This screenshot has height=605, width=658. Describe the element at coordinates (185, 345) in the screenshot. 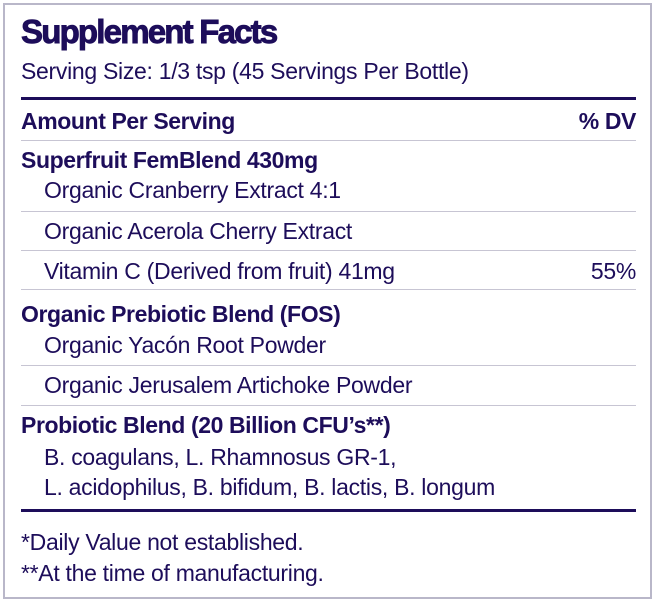

I see `ingredient-name: Organic Yacón Root Powder` at that location.